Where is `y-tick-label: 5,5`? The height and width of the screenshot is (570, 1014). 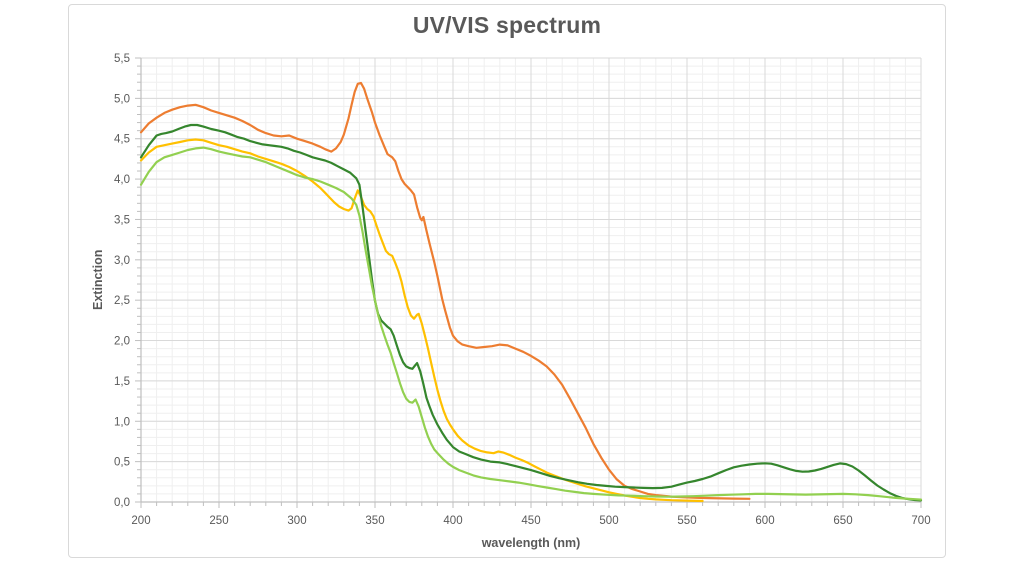
y-tick-label: 5,5 is located at coordinates (122, 59).